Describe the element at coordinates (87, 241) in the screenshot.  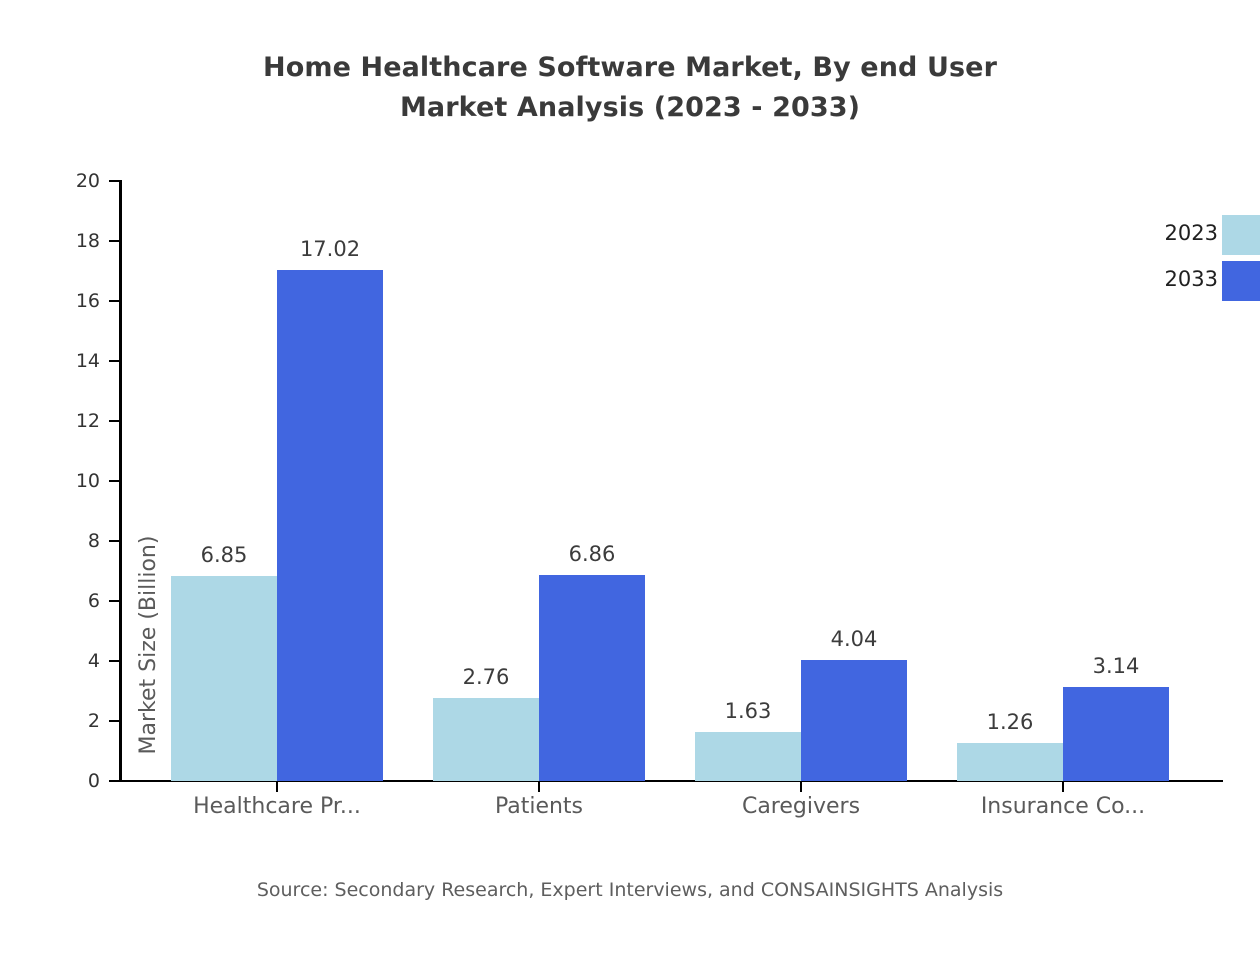
I see `y-tick-label: 18` at that location.